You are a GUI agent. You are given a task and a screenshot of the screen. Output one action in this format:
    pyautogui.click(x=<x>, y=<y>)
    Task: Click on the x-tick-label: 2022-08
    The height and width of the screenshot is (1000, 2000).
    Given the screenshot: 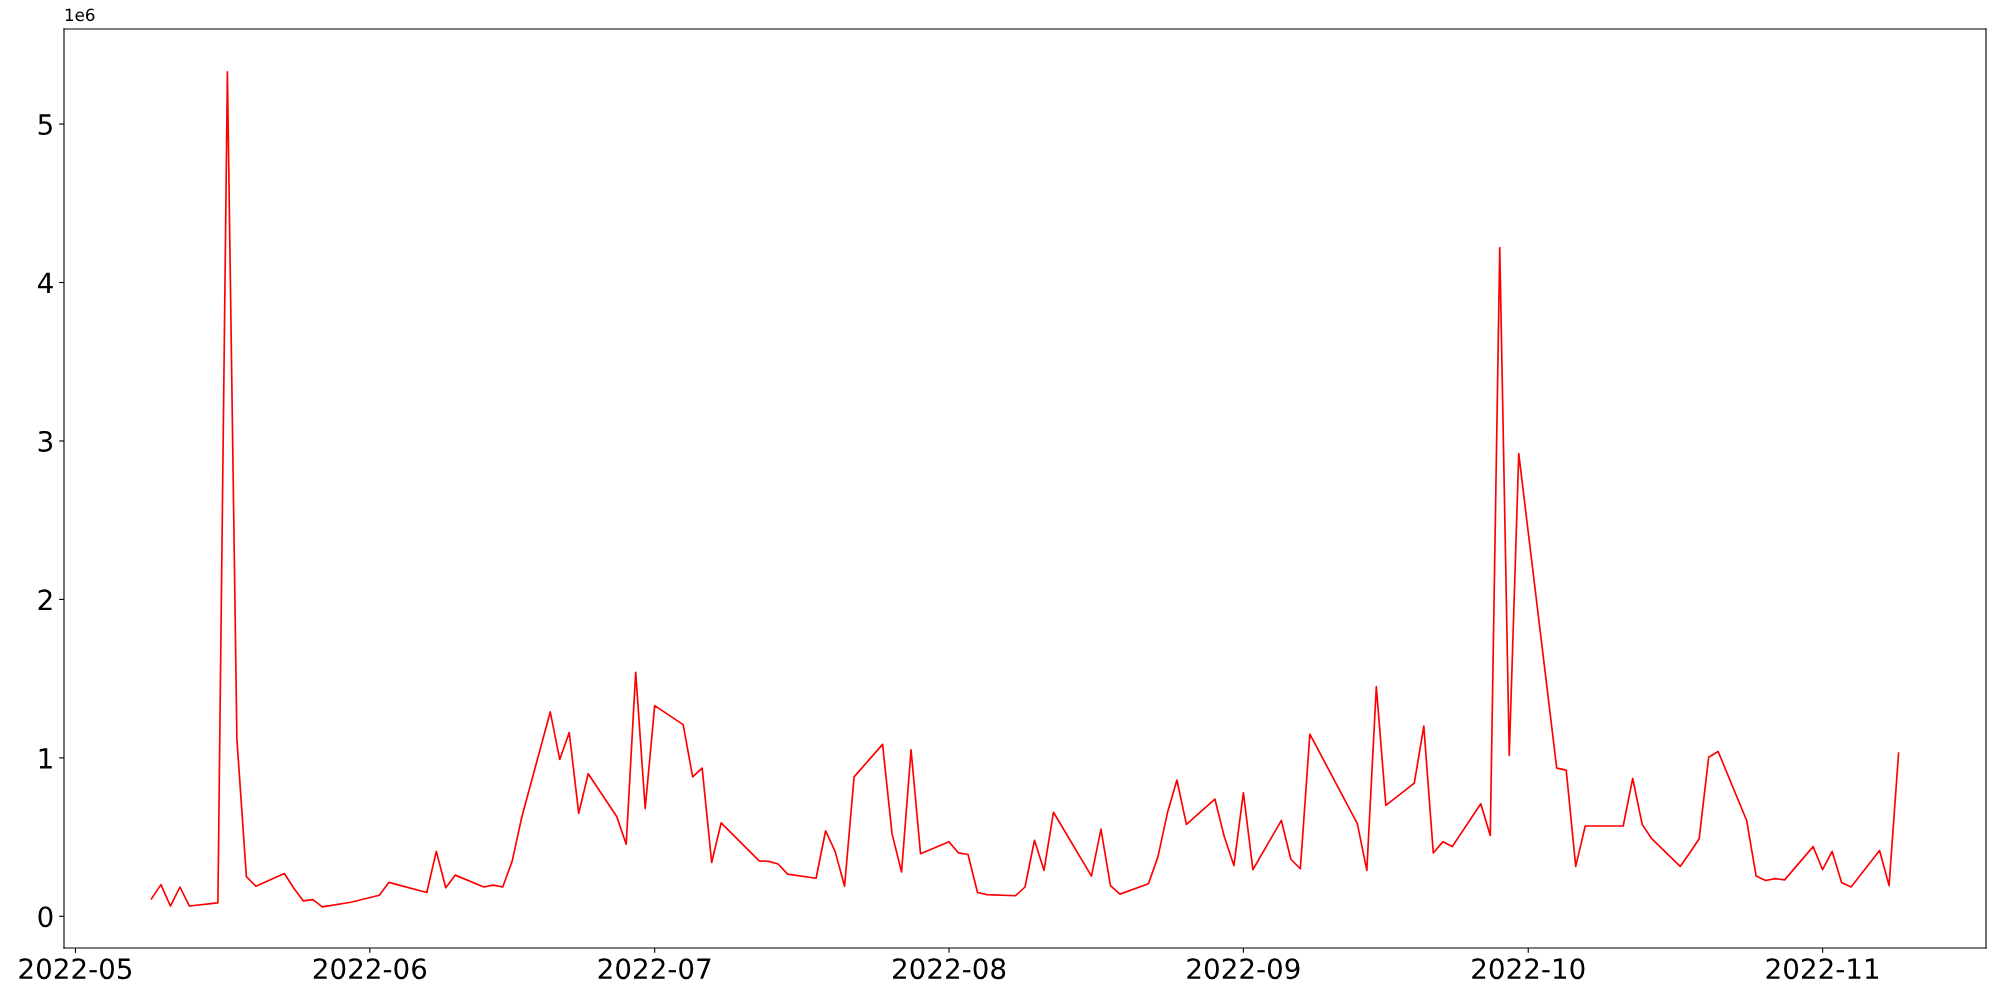 What is the action you would take?
    pyautogui.click(x=949, y=969)
    